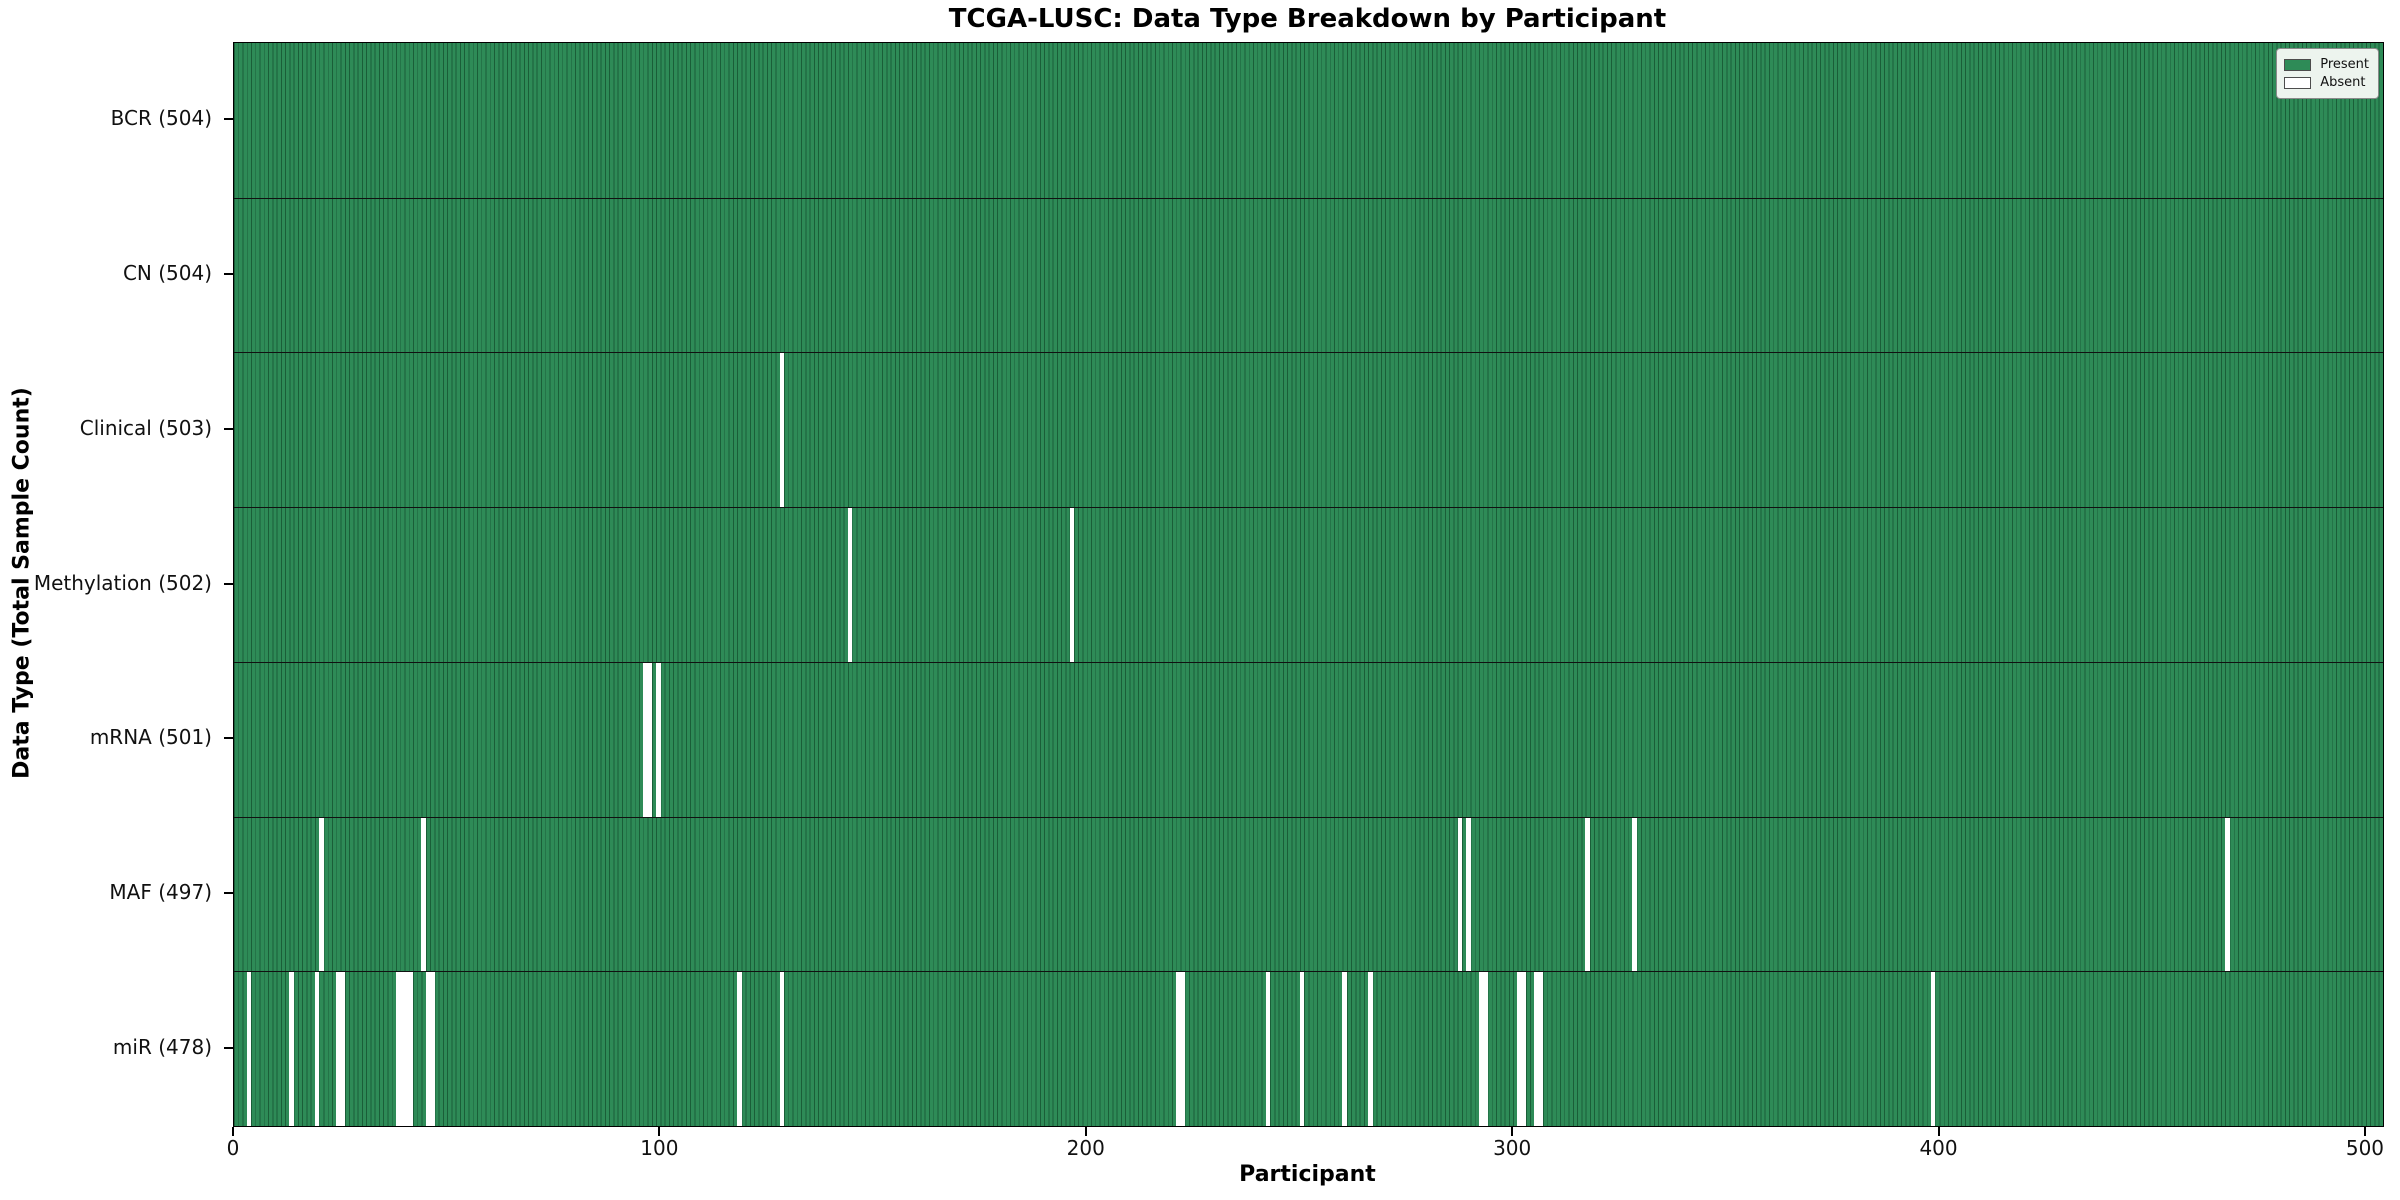 The image size is (2400, 1200). Describe the element at coordinates (1512, 1148) in the screenshot. I see `x-tick-label-300: 300` at that location.